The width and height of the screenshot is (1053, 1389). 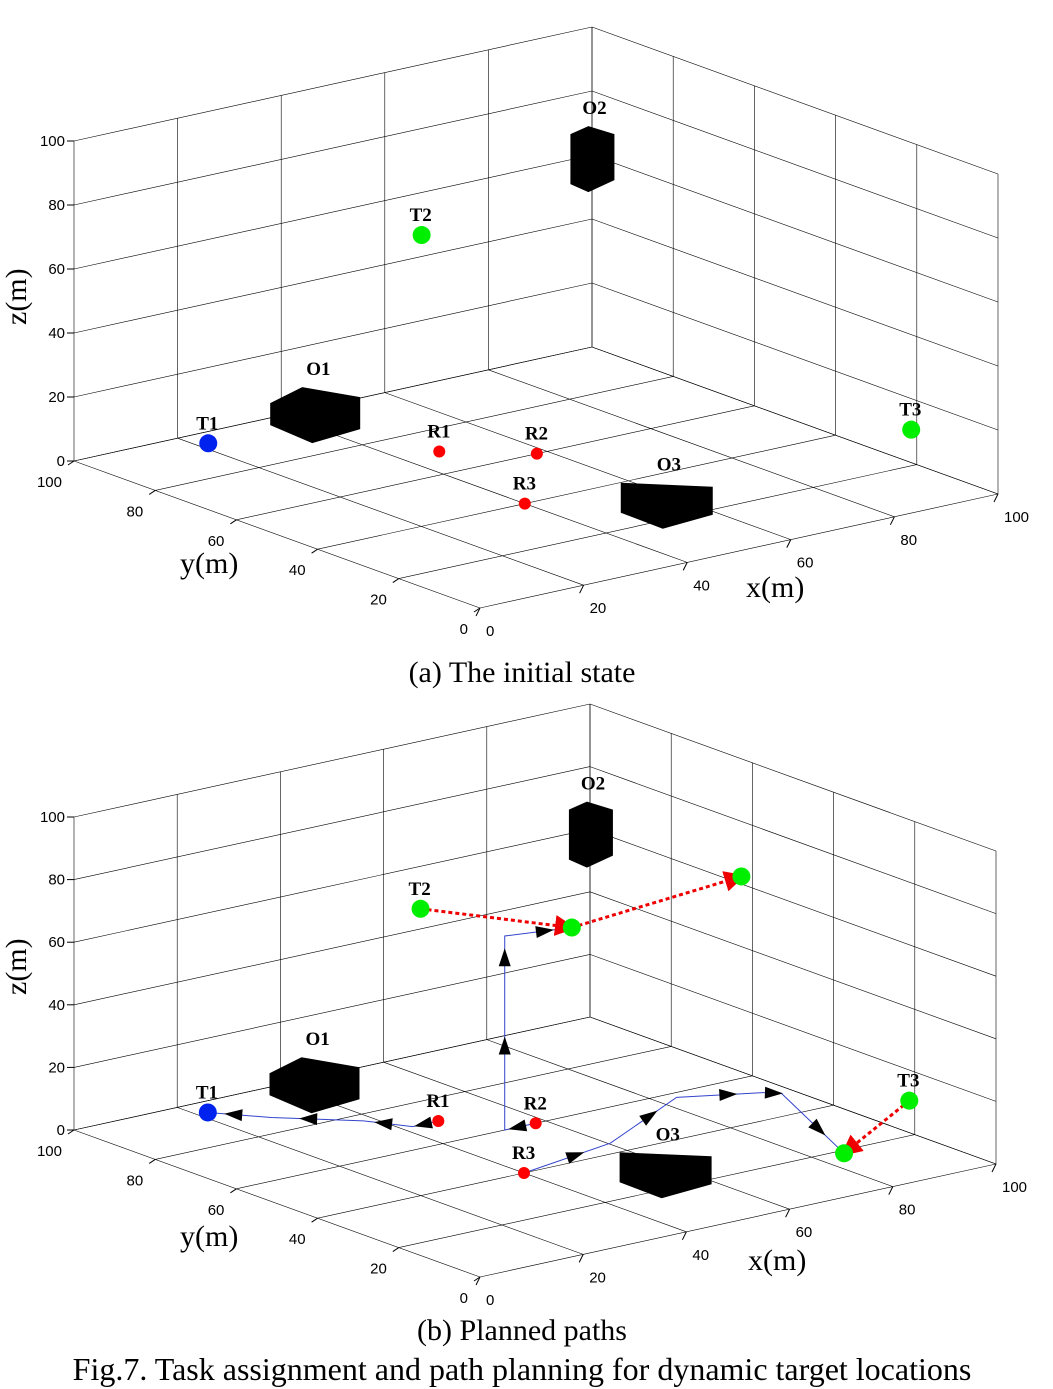 What do you see at coordinates (207, 1112) in the screenshot?
I see `point-t1` at bounding box center [207, 1112].